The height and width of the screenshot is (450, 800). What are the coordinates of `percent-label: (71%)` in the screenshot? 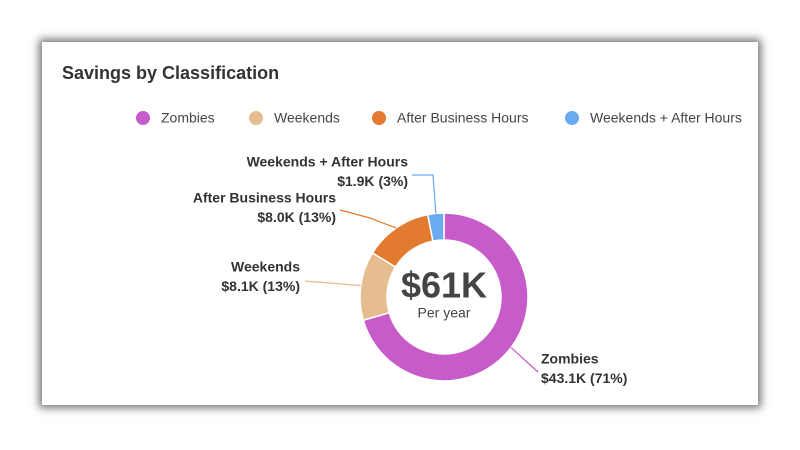 It's located at (608, 378).